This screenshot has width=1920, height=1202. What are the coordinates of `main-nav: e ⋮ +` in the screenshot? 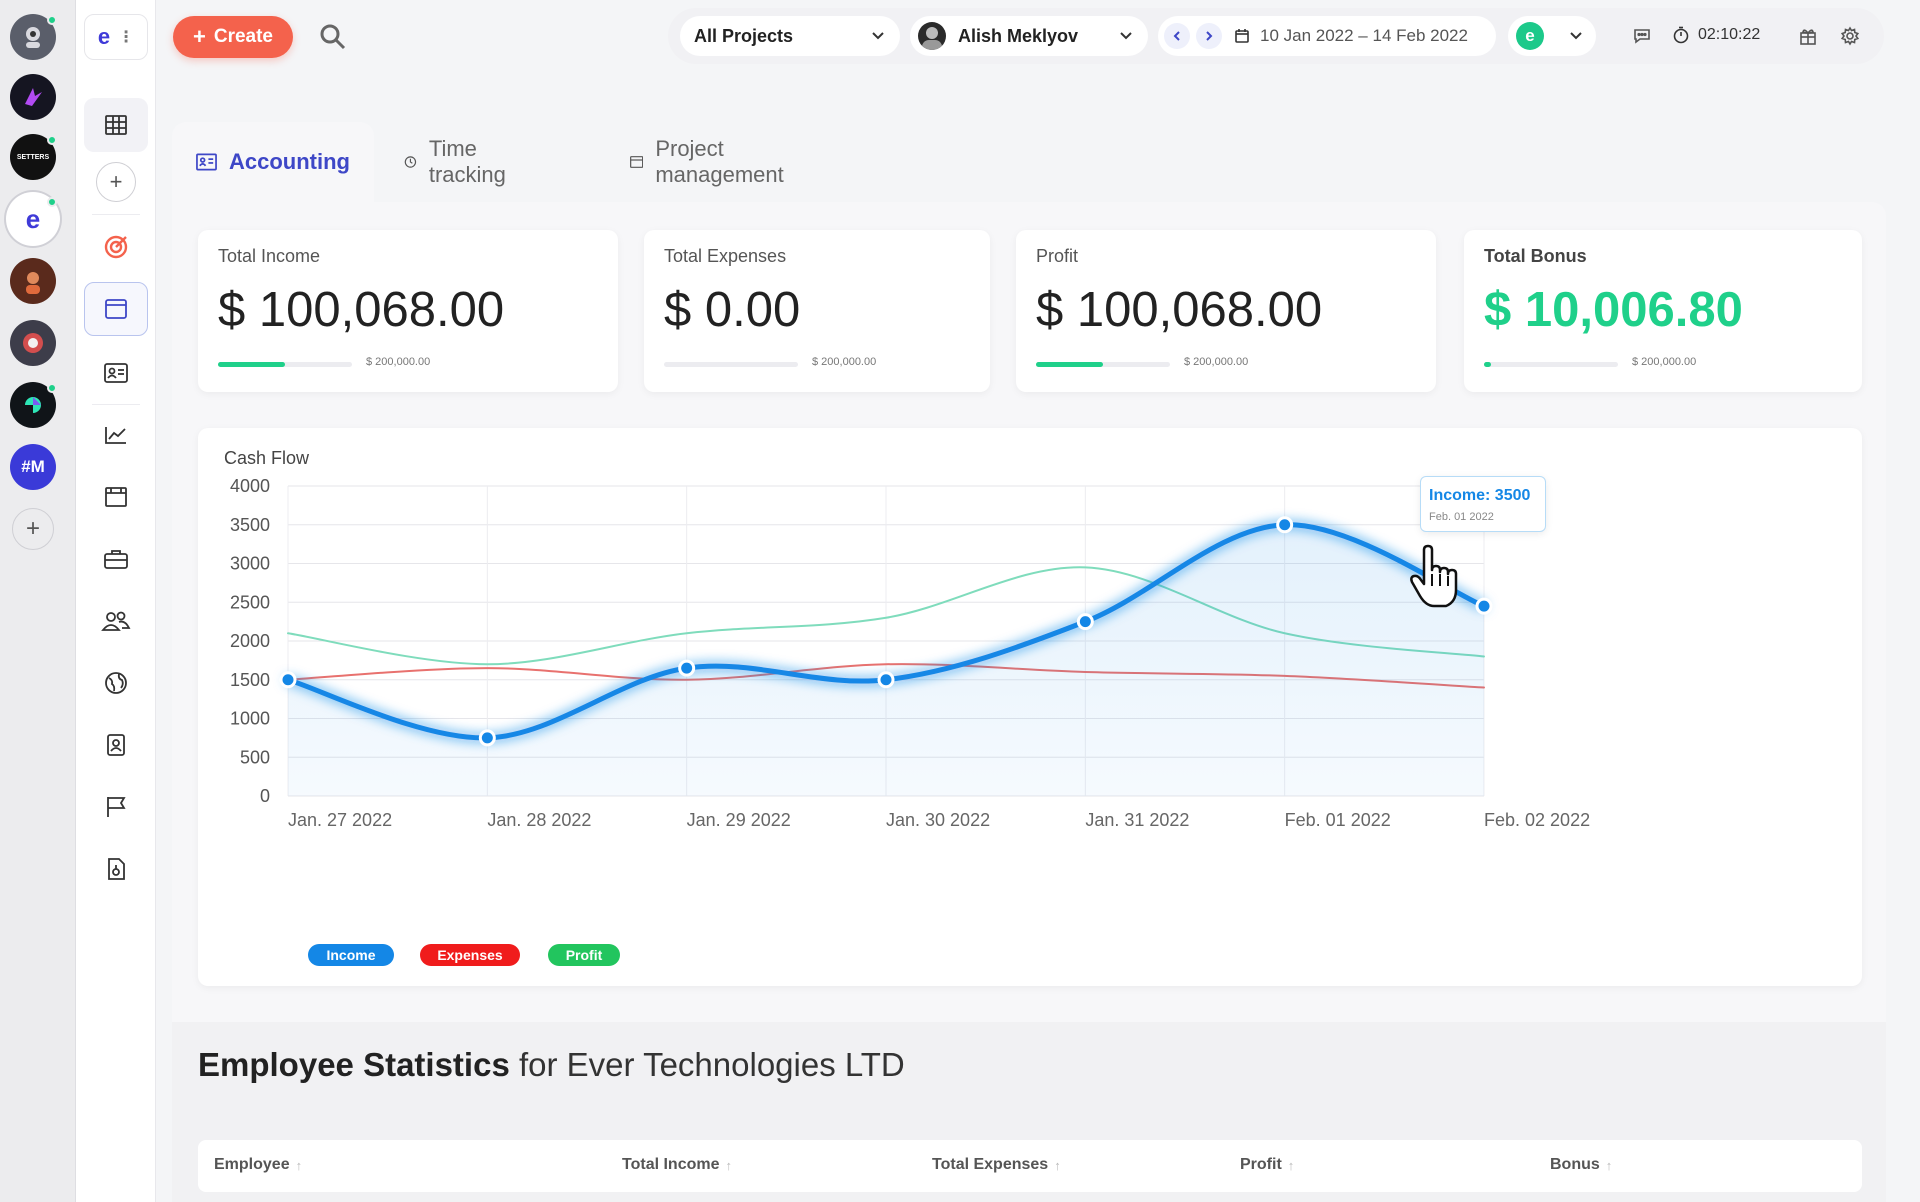 It's located at (116, 601).